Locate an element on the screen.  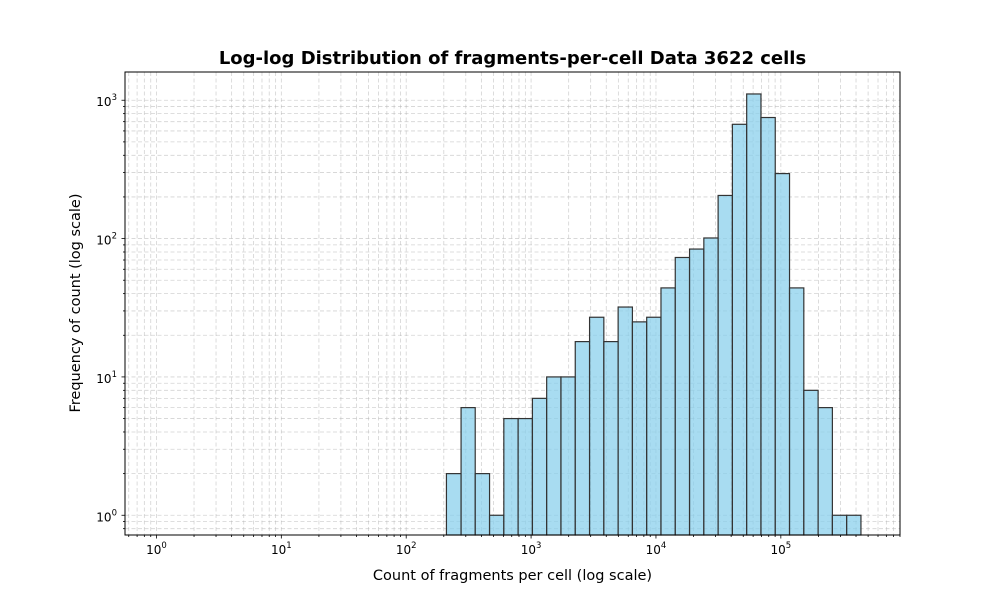
y-tick-labels: 10⁰ 10¹ 10² 10³ is located at coordinates (106, 308).